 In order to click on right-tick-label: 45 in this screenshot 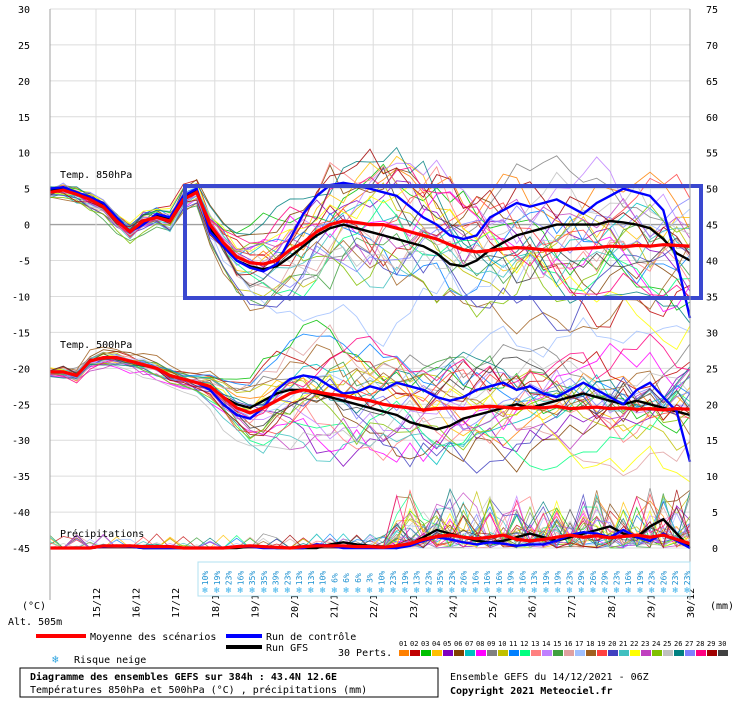, I will do `click(712, 226)`.